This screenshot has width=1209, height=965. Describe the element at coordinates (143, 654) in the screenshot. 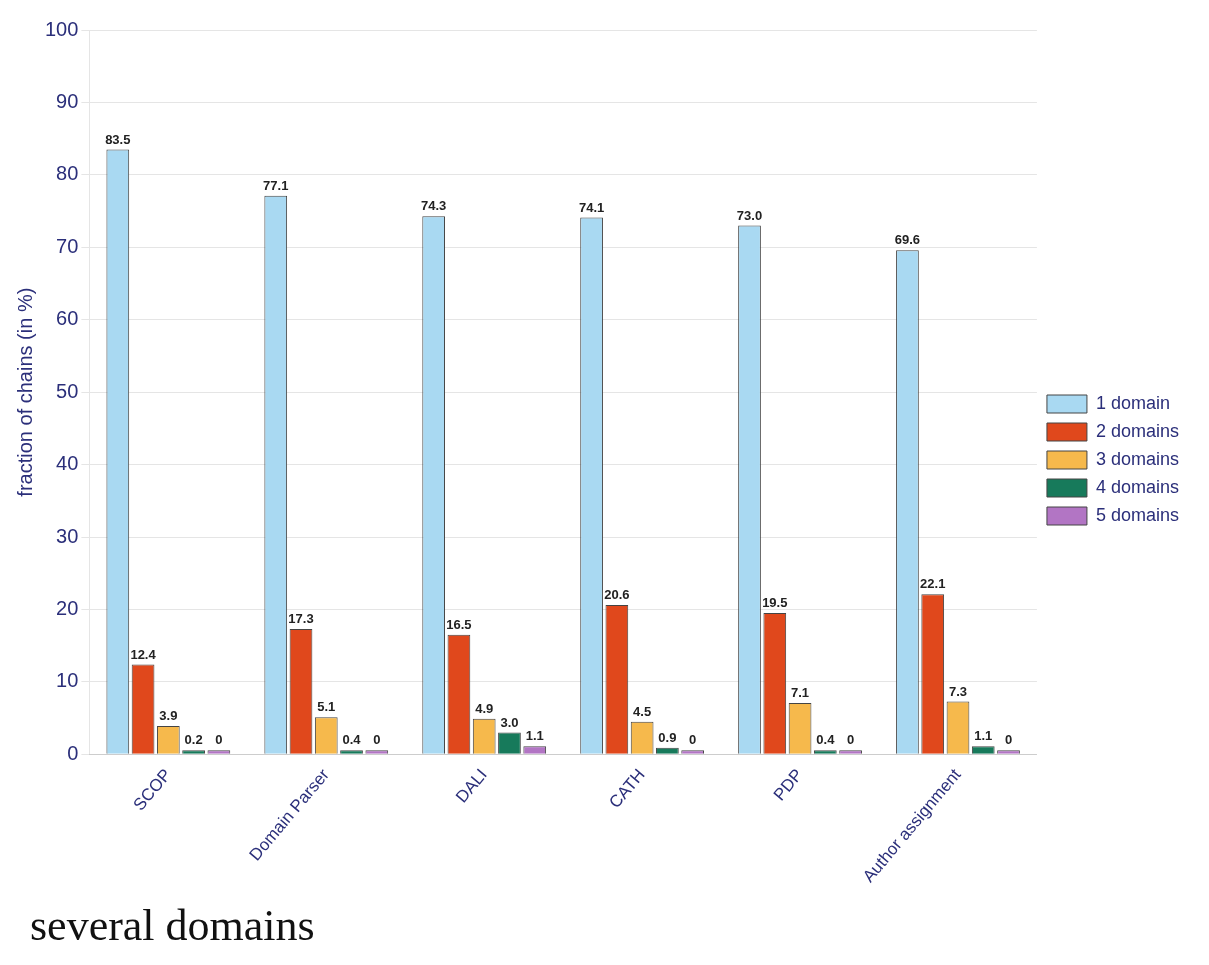

I see `data-label: 12.4` at that location.